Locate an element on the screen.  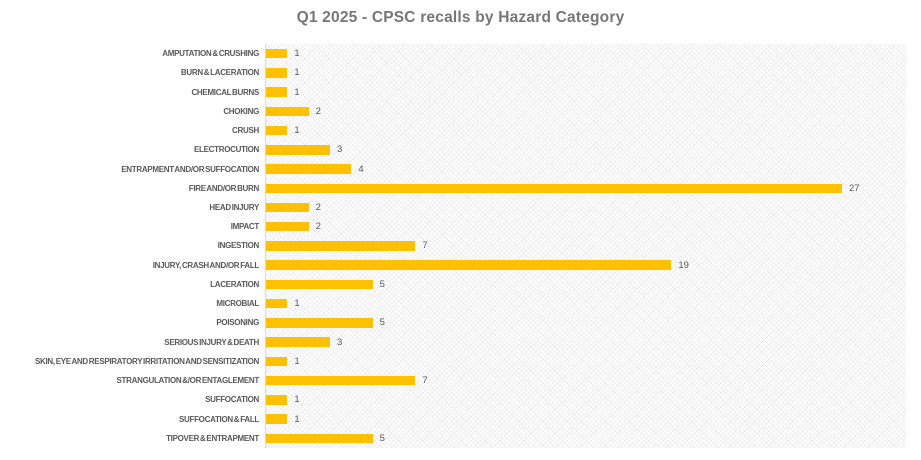
category-label: ELECTROCUTION is located at coordinates (226, 150).